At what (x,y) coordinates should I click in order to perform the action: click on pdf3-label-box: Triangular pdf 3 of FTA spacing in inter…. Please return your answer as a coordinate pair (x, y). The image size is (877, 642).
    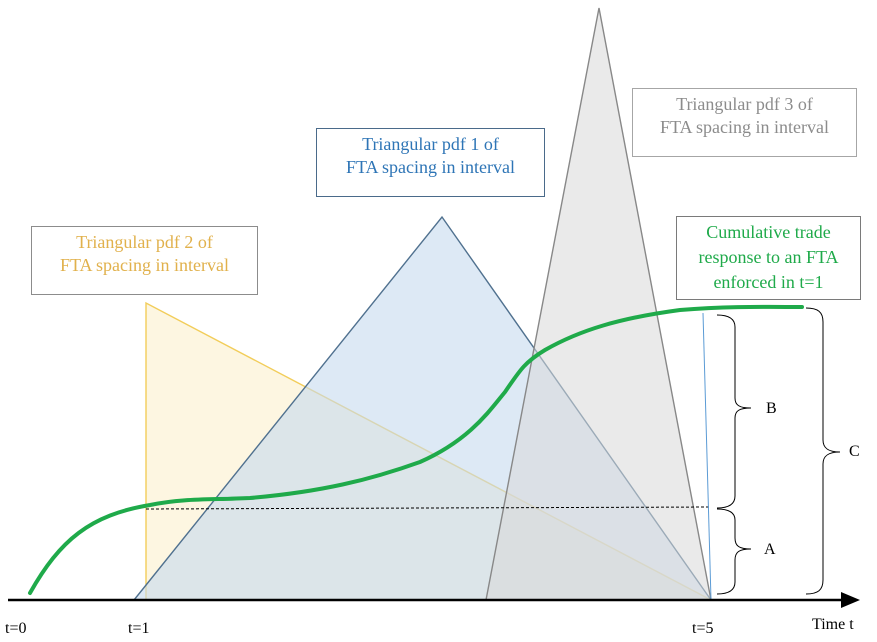
    Looking at the image, I should click on (744, 122).